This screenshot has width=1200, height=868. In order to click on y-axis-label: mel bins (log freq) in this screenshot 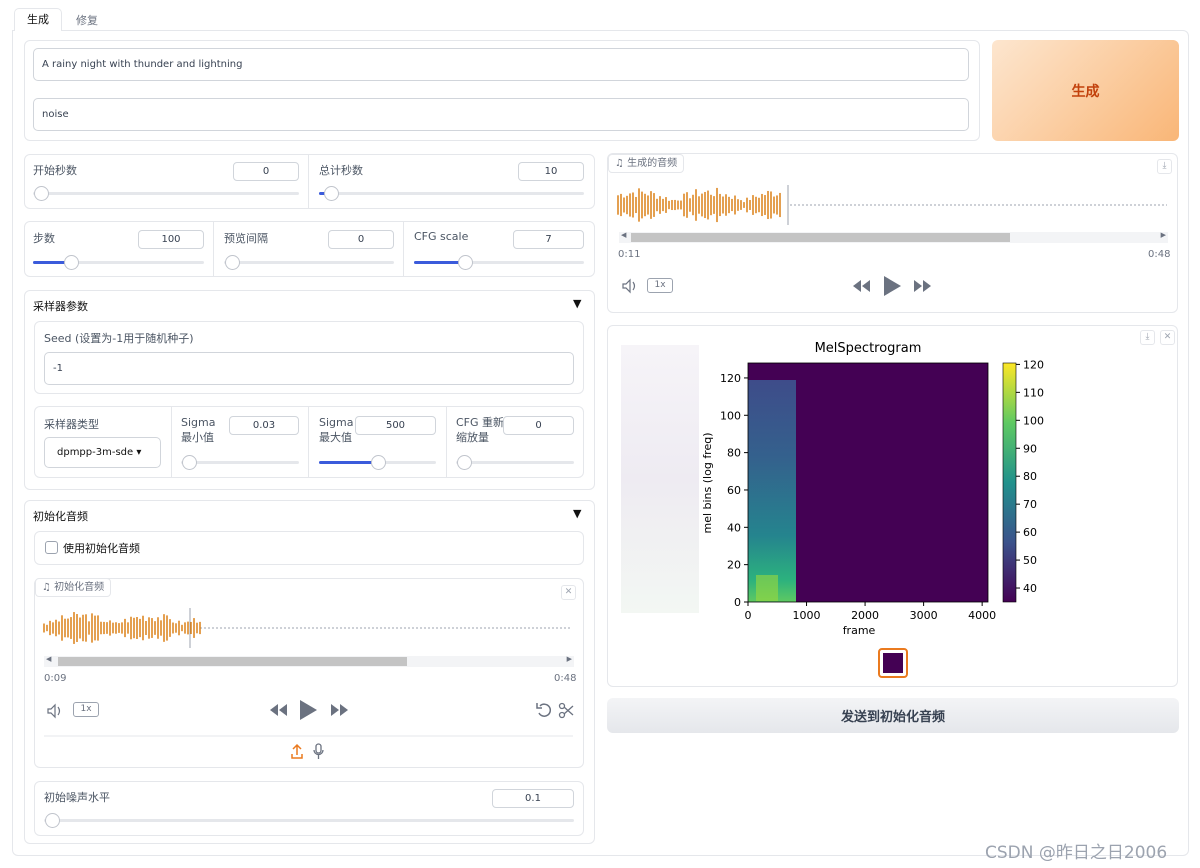, I will do `click(707, 482)`.